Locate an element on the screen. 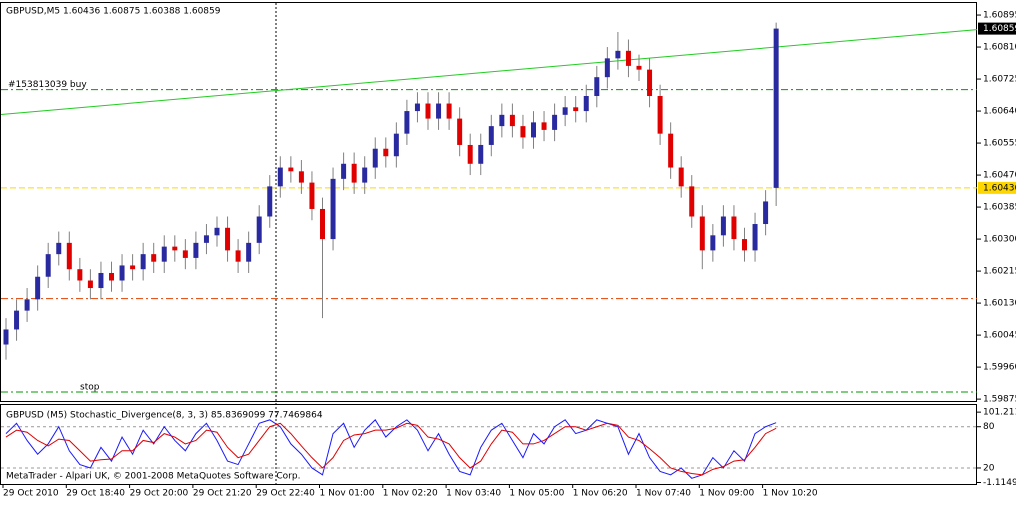 Image resolution: width=1016 pixels, height=505 pixels. bid-label-box is located at coordinates (997, 187).